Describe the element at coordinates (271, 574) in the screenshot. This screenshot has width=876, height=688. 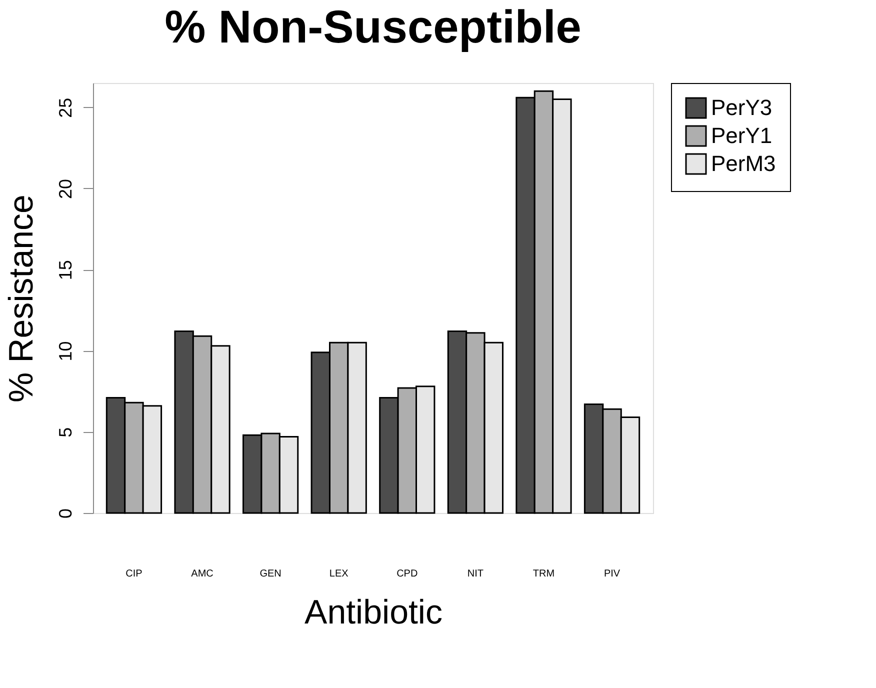
I see `x-tick-label: GEN` at that location.